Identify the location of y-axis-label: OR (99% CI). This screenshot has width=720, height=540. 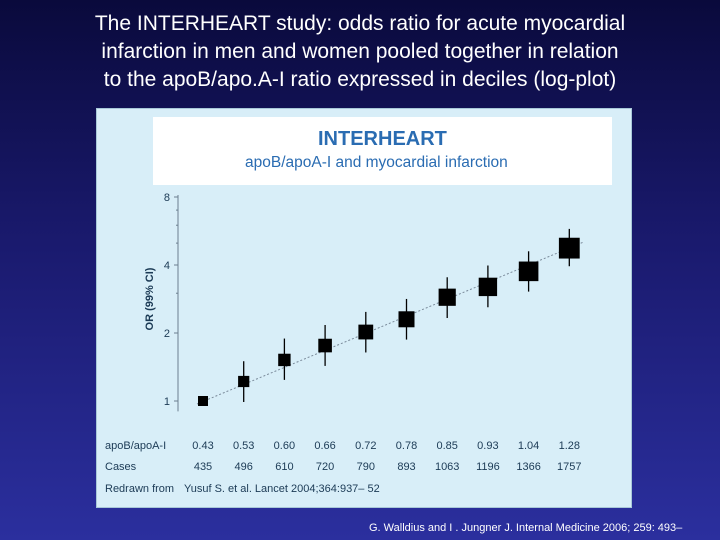
(150, 298).